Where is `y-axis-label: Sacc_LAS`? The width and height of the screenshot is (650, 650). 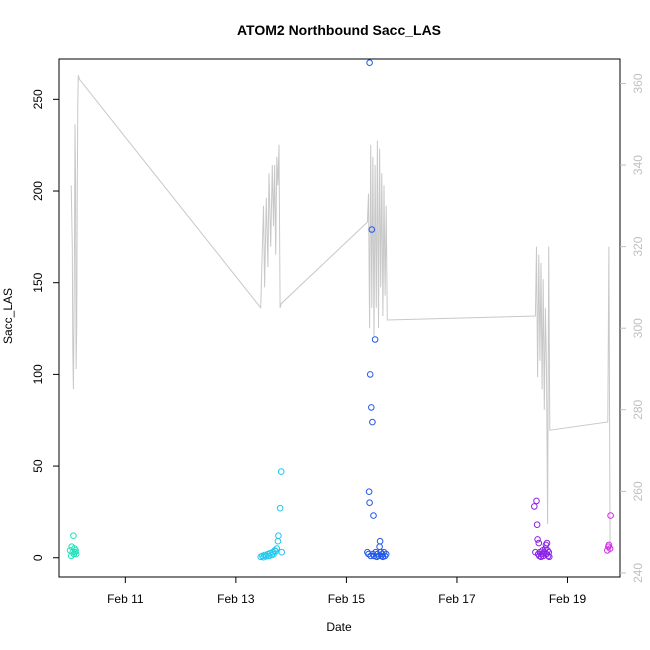
y-axis-label: Sacc_LAS is located at coordinates (8, 316).